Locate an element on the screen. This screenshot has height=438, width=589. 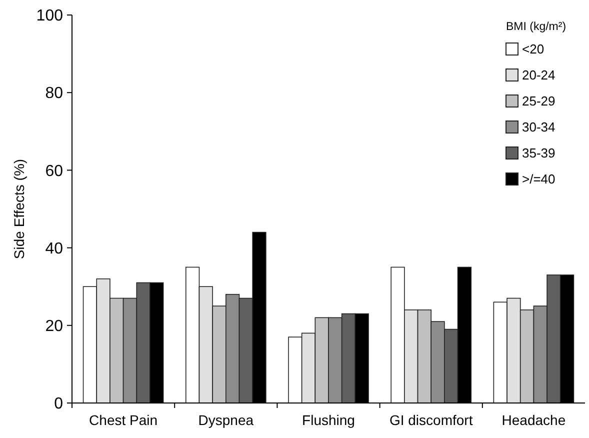
y-tick-label: 20 is located at coordinates (54, 326).